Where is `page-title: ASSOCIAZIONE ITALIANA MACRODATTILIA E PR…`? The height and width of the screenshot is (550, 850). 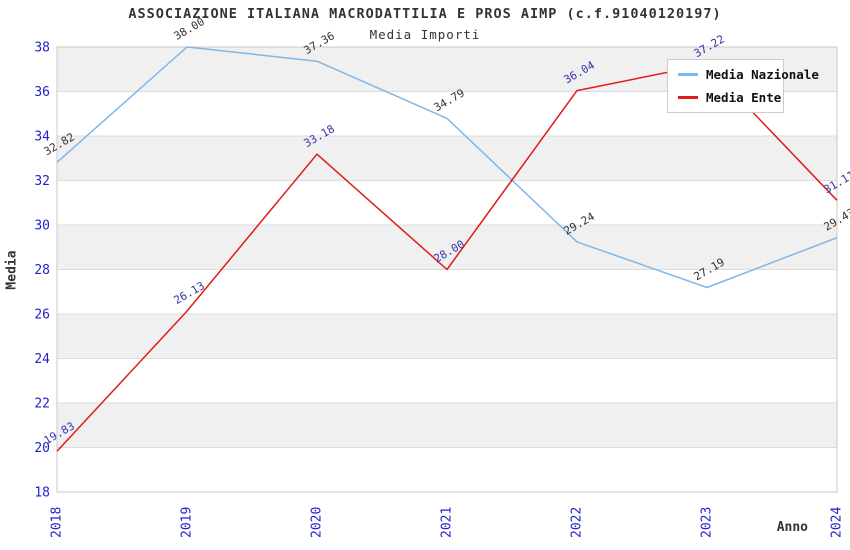
page-title: ASSOCIAZIONE ITALIANA MACRODATTILIA E PR… is located at coordinates (425, 14).